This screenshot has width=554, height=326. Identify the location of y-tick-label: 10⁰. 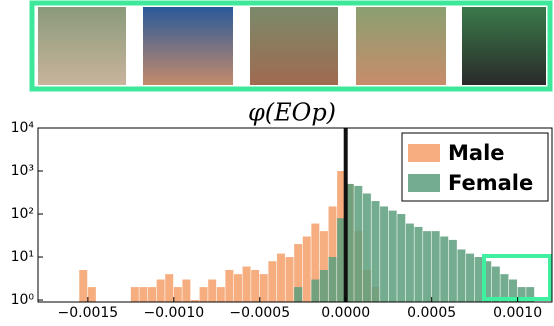
(23, 300).